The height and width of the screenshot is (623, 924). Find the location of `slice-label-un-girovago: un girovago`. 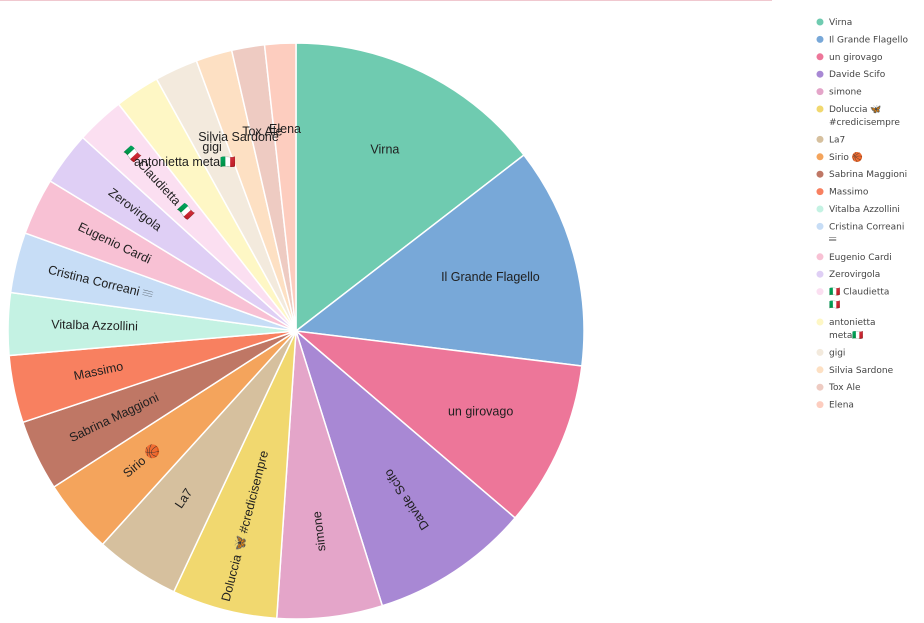

slice-label-un-girovago: un girovago is located at coordinates (480, 411).